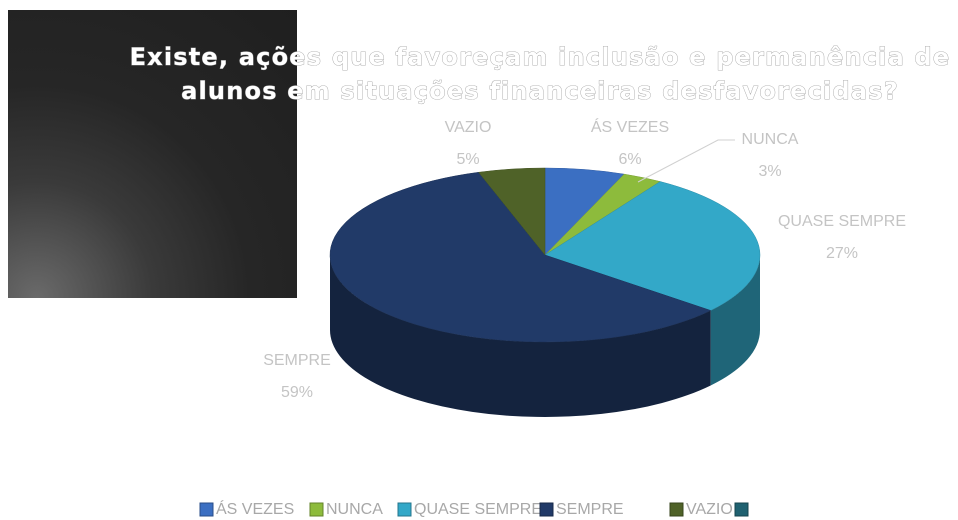 The height and width of the screenshot is (520, 958). Describe the element at coordinates (686, 161) in the screenshot. I see `leader-line` at that location.